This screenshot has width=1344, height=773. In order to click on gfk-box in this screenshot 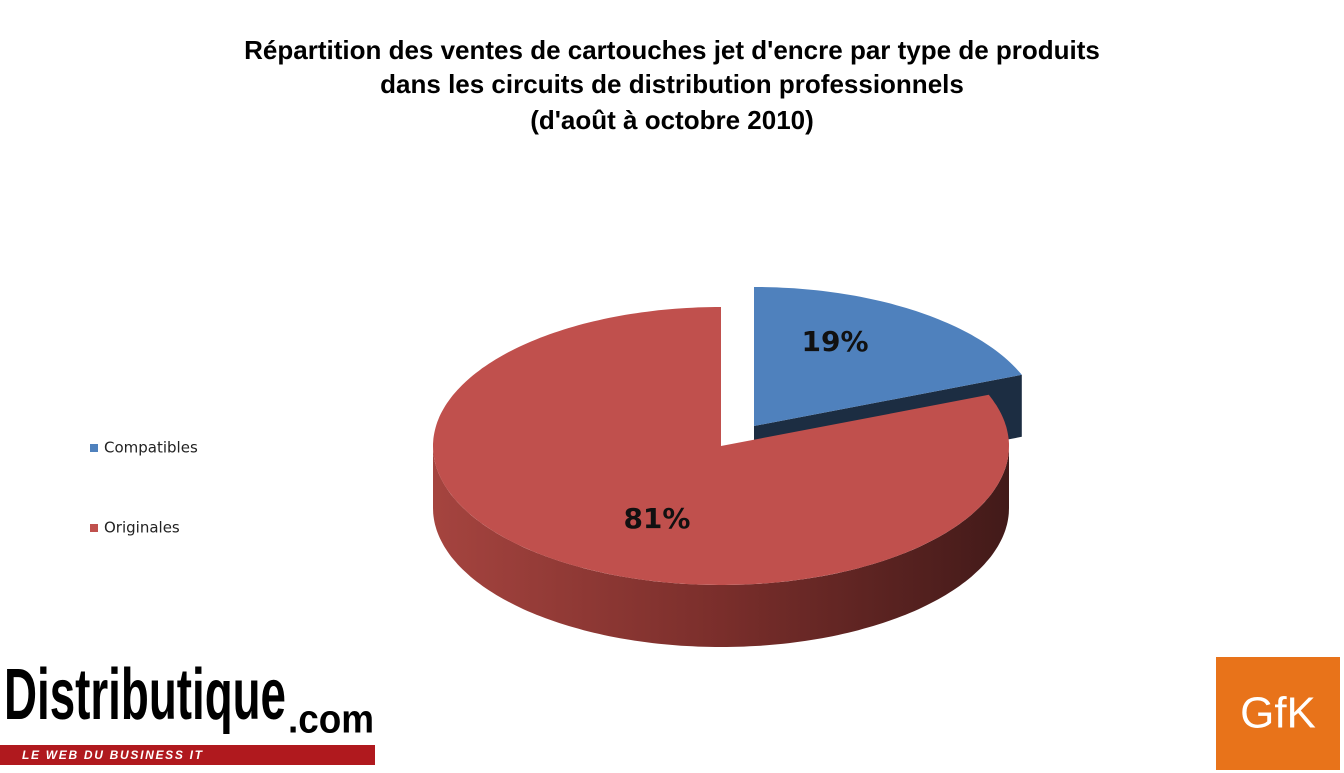, I will do `click(1278, 713)`.